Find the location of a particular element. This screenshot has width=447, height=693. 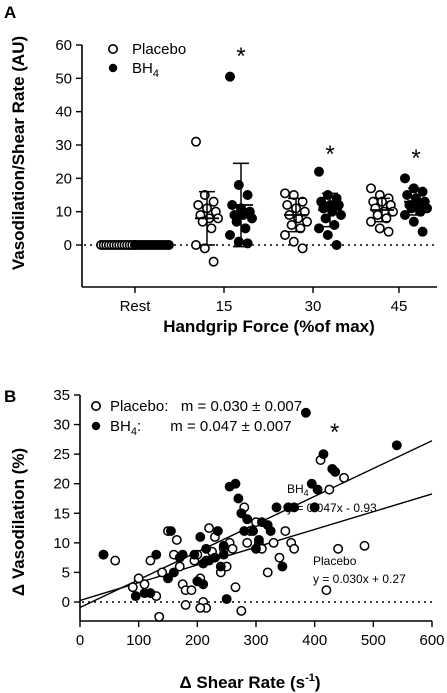

legend-b-bh4-slope: : m = 0.047 ± 0.007 is located at coordinates (214, 426).